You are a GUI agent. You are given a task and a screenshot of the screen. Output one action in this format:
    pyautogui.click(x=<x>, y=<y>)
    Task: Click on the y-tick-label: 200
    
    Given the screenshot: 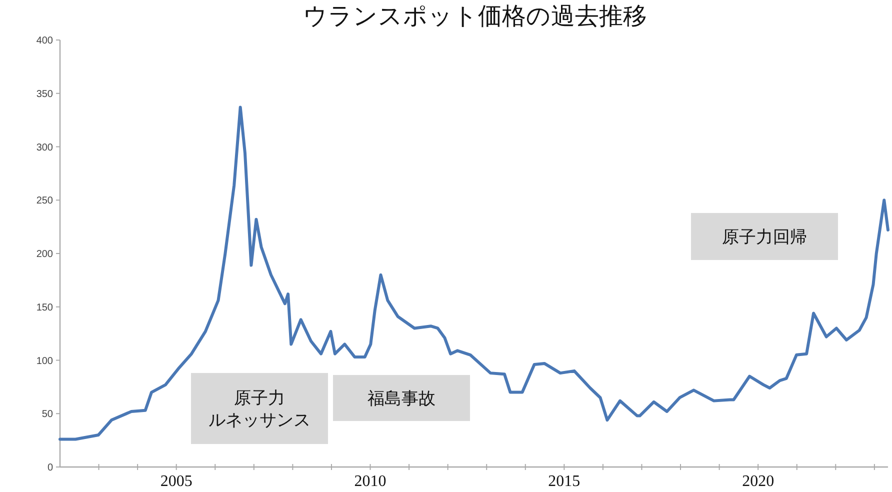 What is the action you would take?
    pyautogui.click(x=45, y=254)
    